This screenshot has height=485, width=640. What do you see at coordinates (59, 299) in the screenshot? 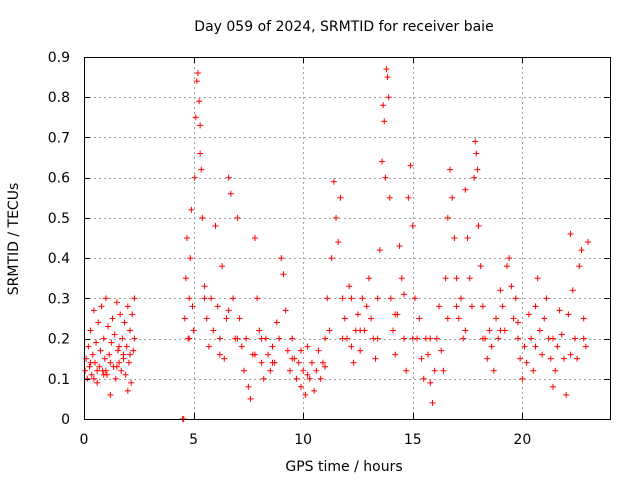
I see `y-tick-label: 0.3` at bounding box center [59, 299].